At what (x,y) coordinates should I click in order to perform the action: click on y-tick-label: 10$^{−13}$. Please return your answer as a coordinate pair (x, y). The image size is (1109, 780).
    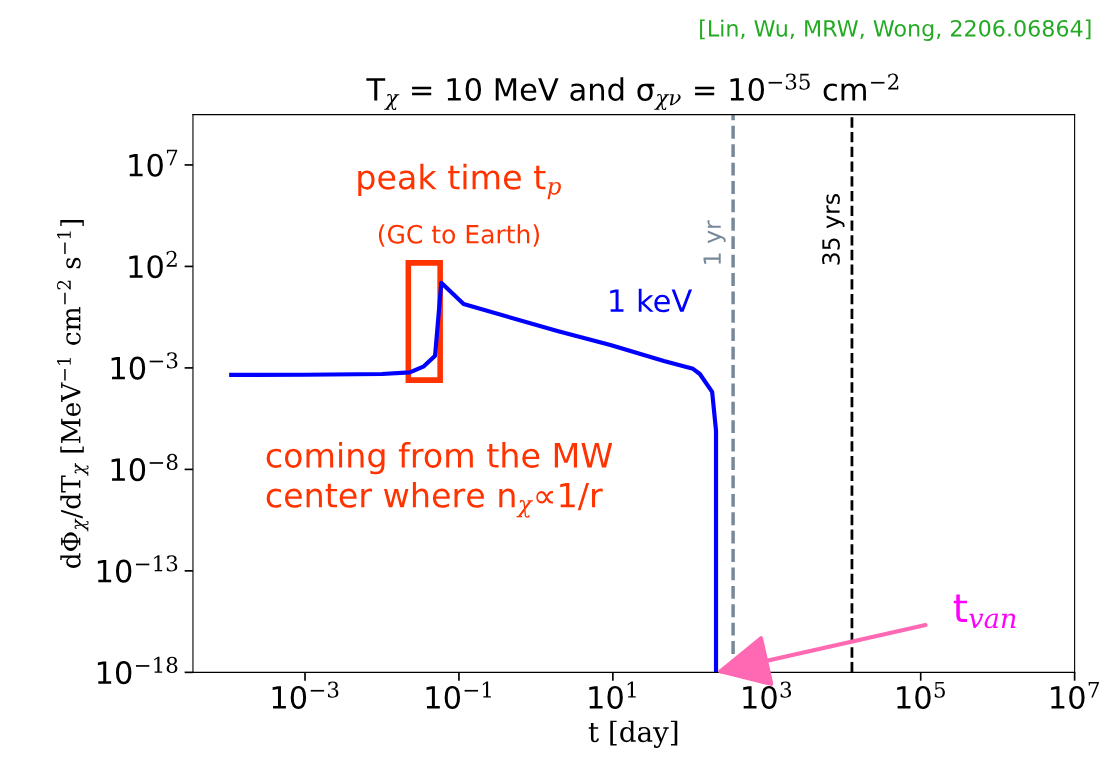
    Looking at the image, I should click on (137, 569).